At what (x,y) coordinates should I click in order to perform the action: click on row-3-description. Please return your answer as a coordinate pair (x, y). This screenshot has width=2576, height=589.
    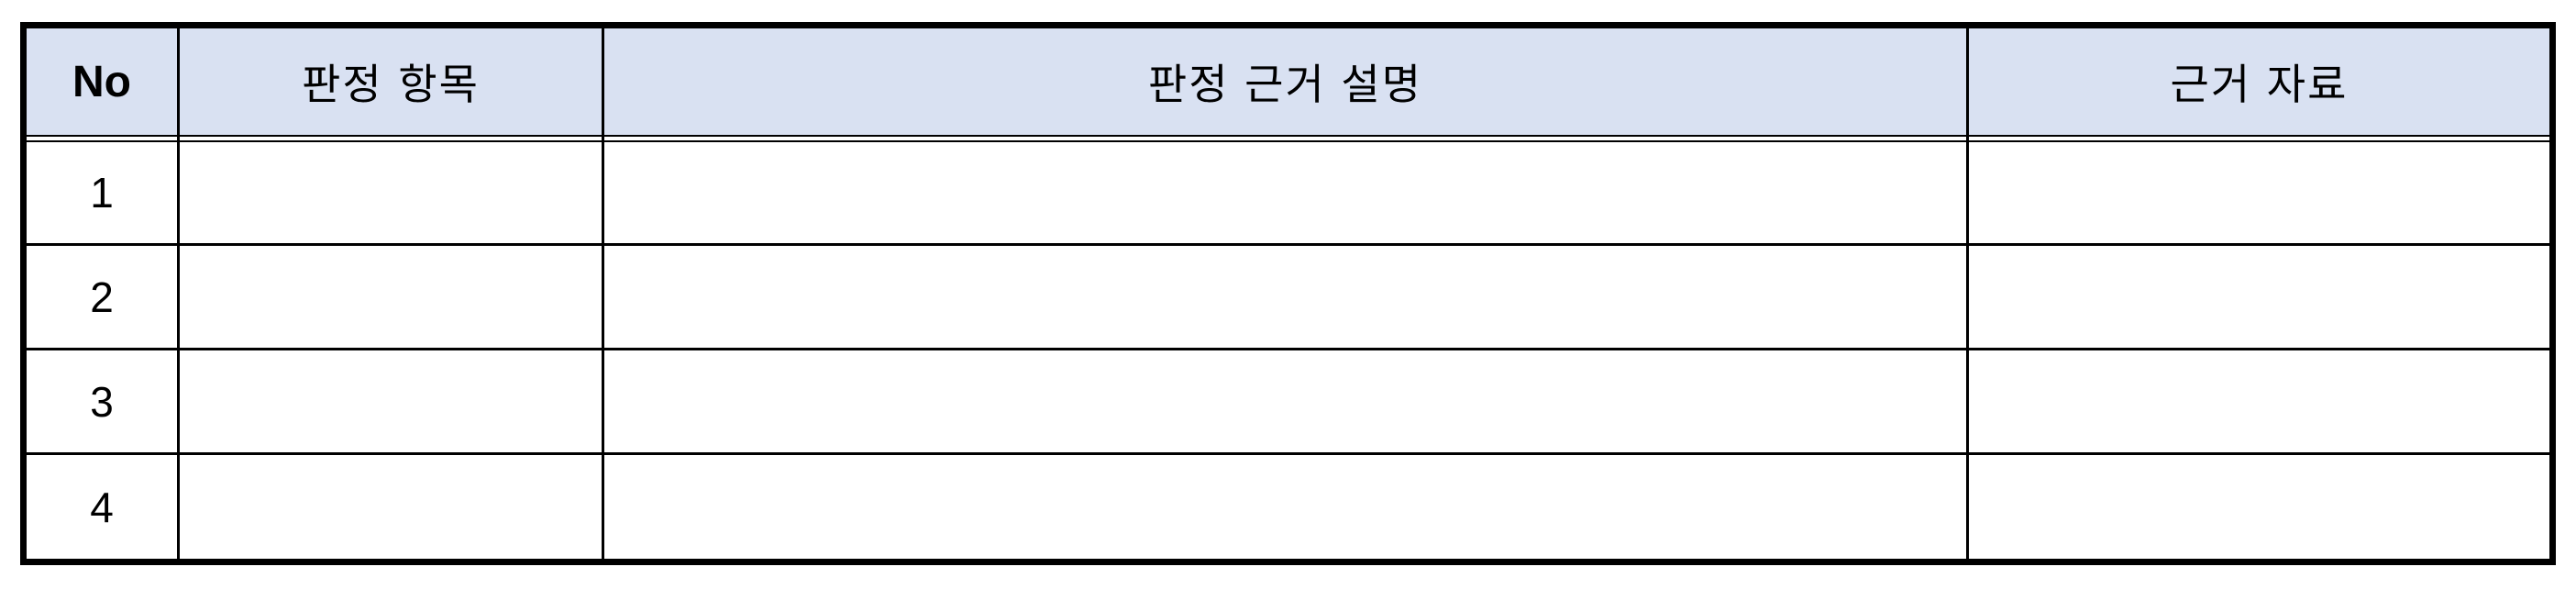
    Looking at the image, I should click on (1286, 403).